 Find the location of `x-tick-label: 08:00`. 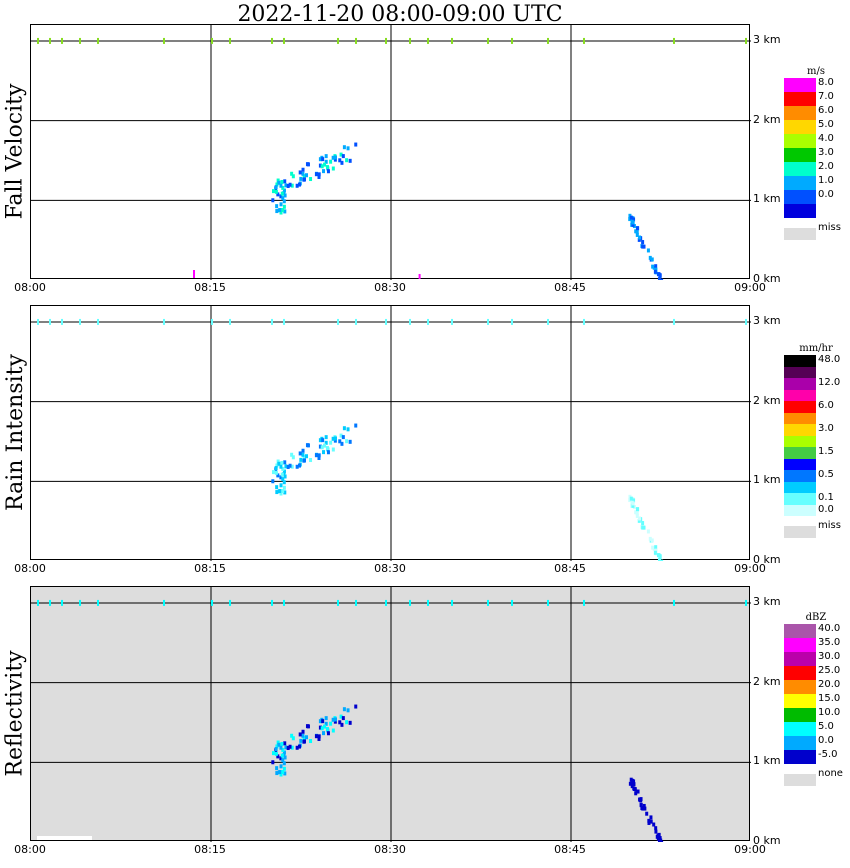

x-tick-label: 08:00 is located at coordinates (30, 568).